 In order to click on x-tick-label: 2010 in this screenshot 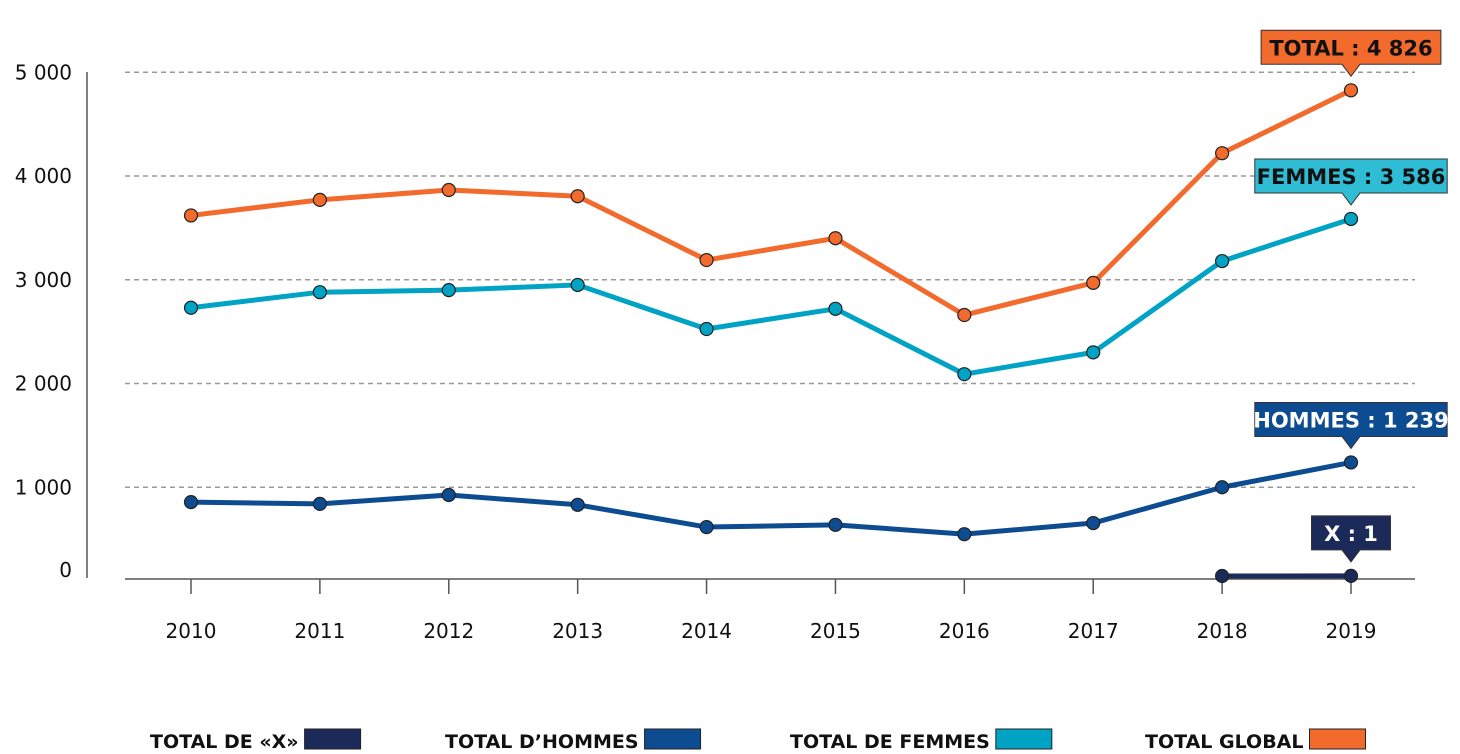, I will do `click(191, 631)`.